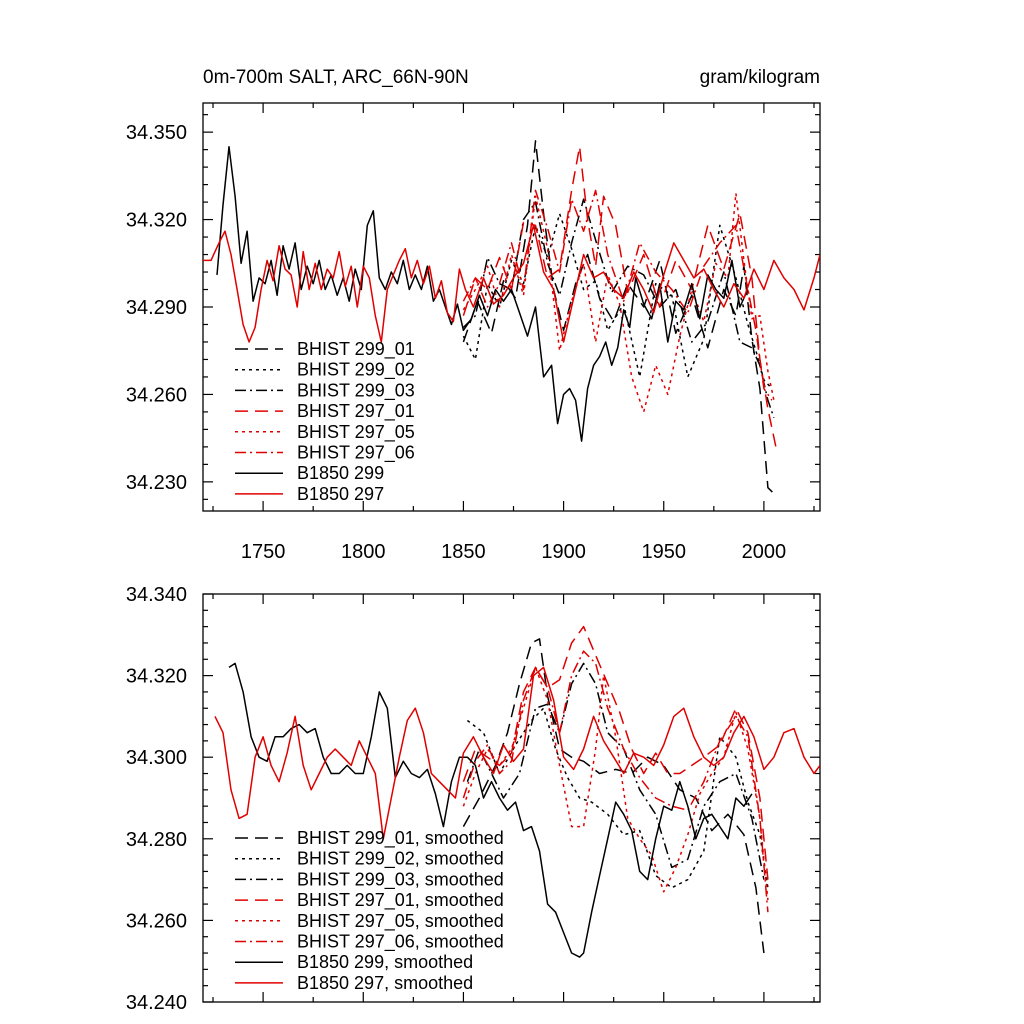  What do you see at coordinates (764, 552) in the screenshot?
I see `x-tick-label: 2000` at bounding box center [764, 552].